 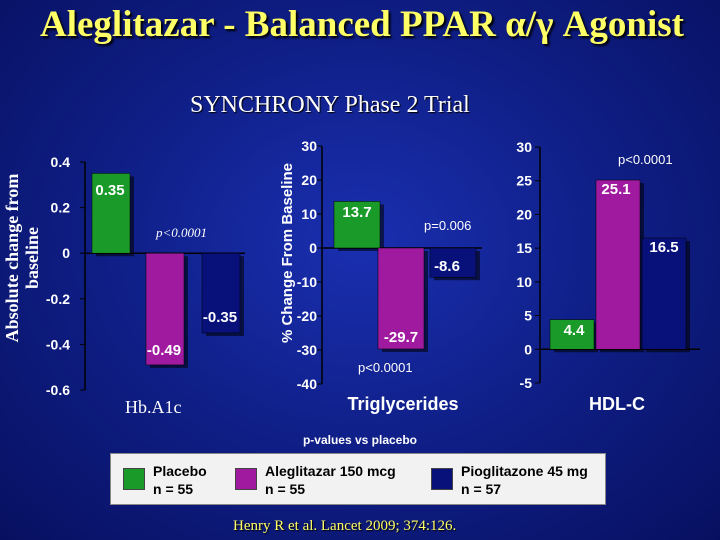 I want to click on panel2-tick-label: -10, so click(x=307, y=282).